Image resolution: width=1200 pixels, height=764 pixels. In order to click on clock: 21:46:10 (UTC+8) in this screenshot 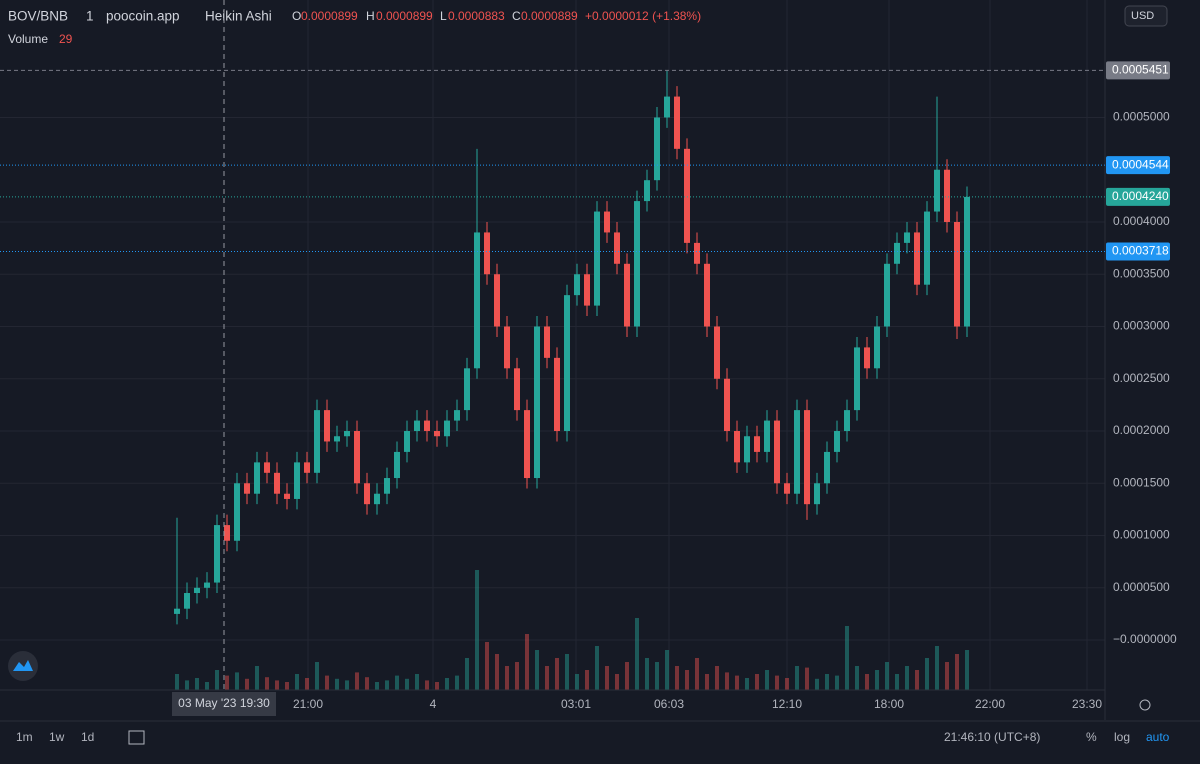, I will do `click(992, 737)`.